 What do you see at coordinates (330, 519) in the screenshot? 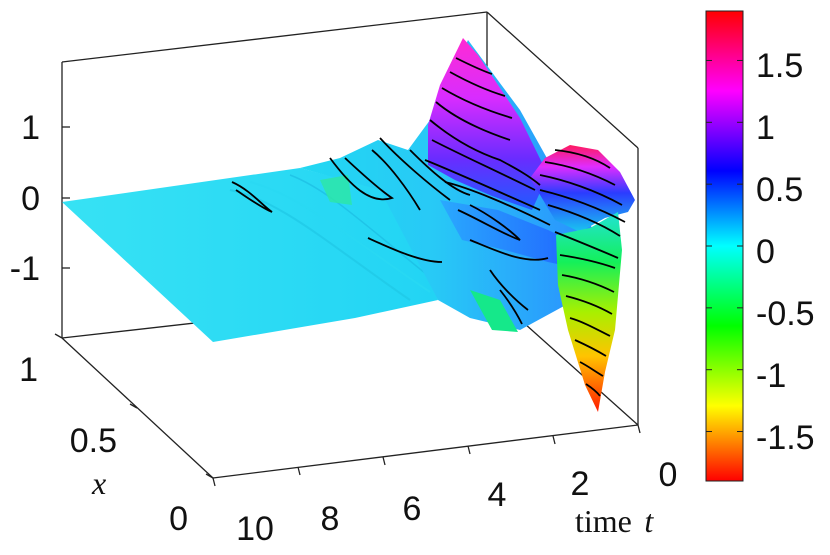
I see `t-tick-label: 8` at bounding box center [330, 519].